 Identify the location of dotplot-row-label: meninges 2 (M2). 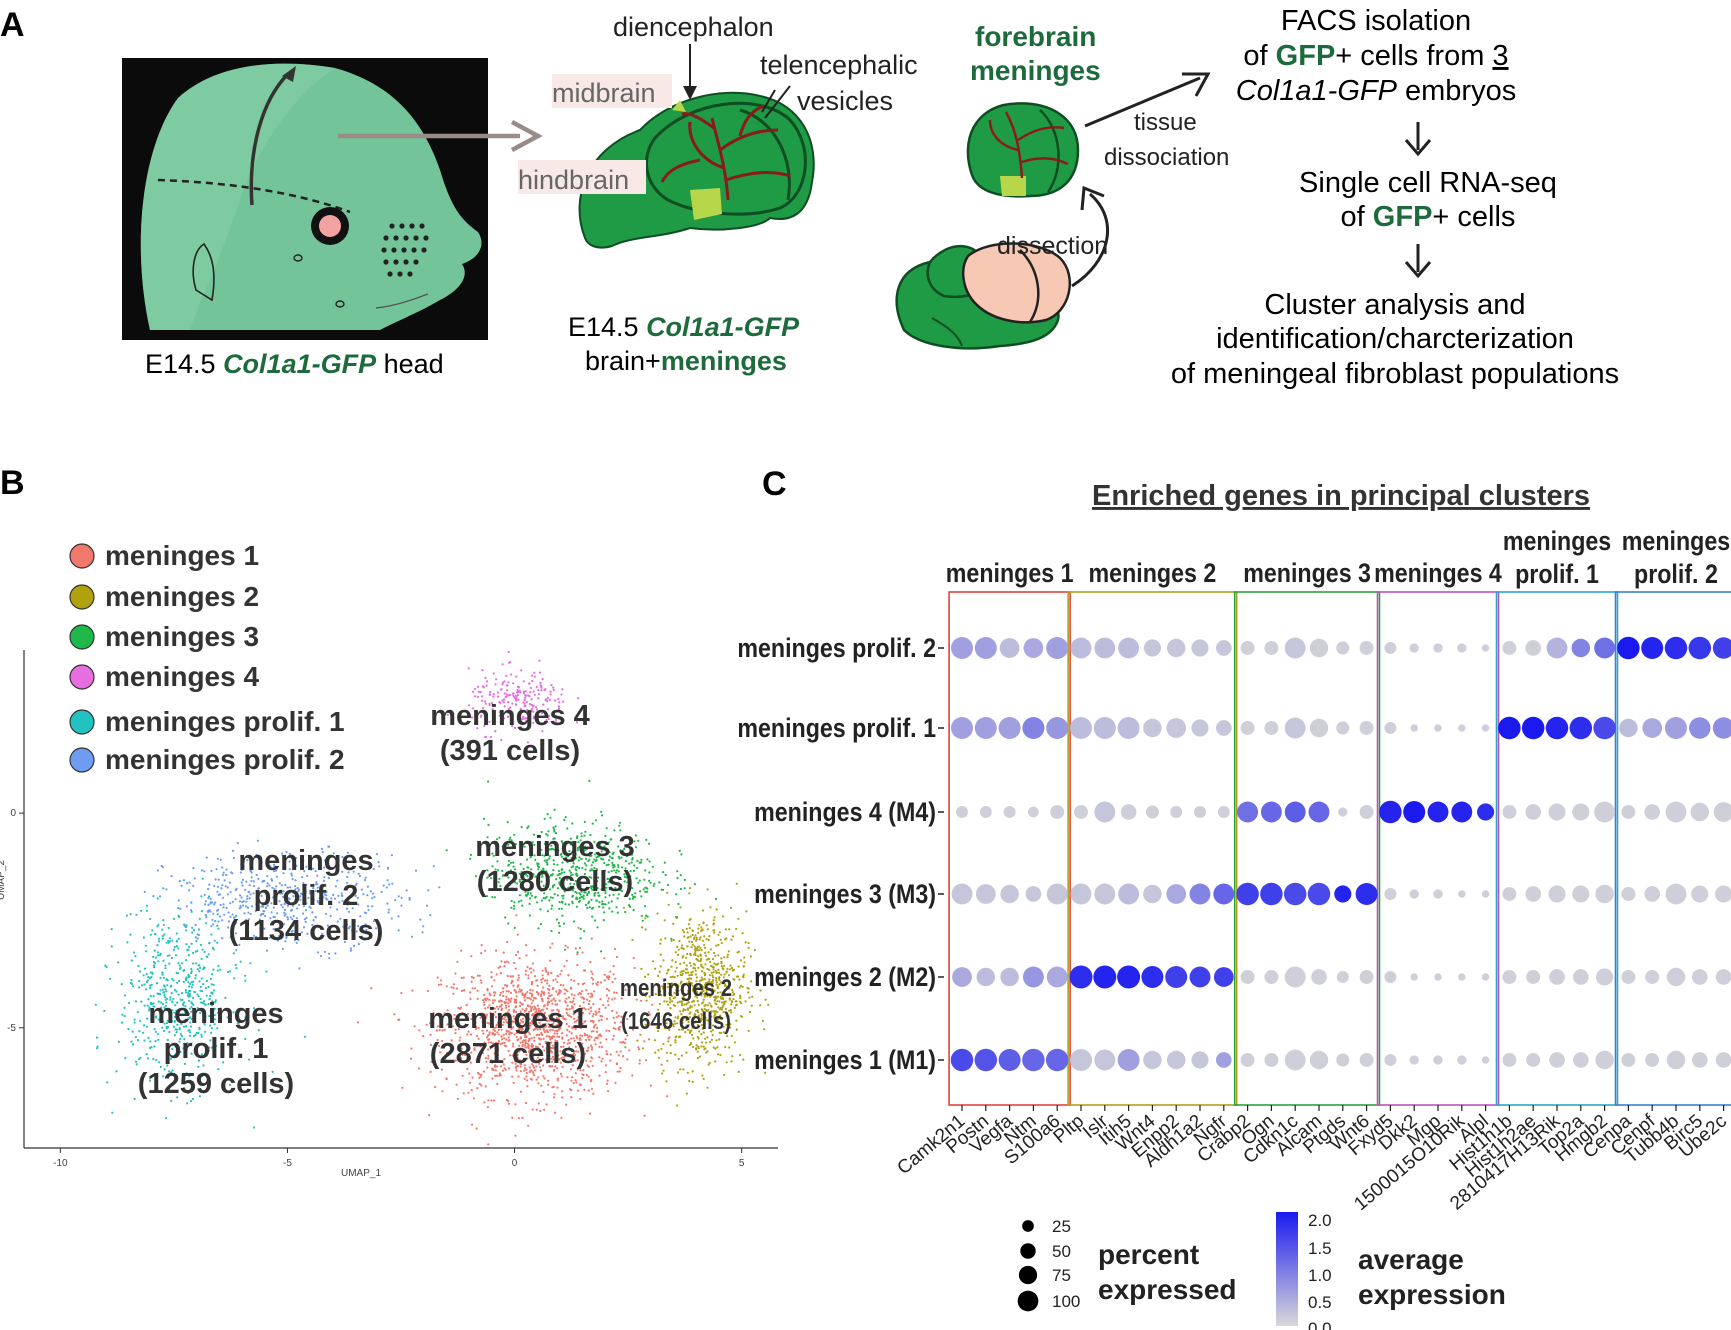
(845, 977).